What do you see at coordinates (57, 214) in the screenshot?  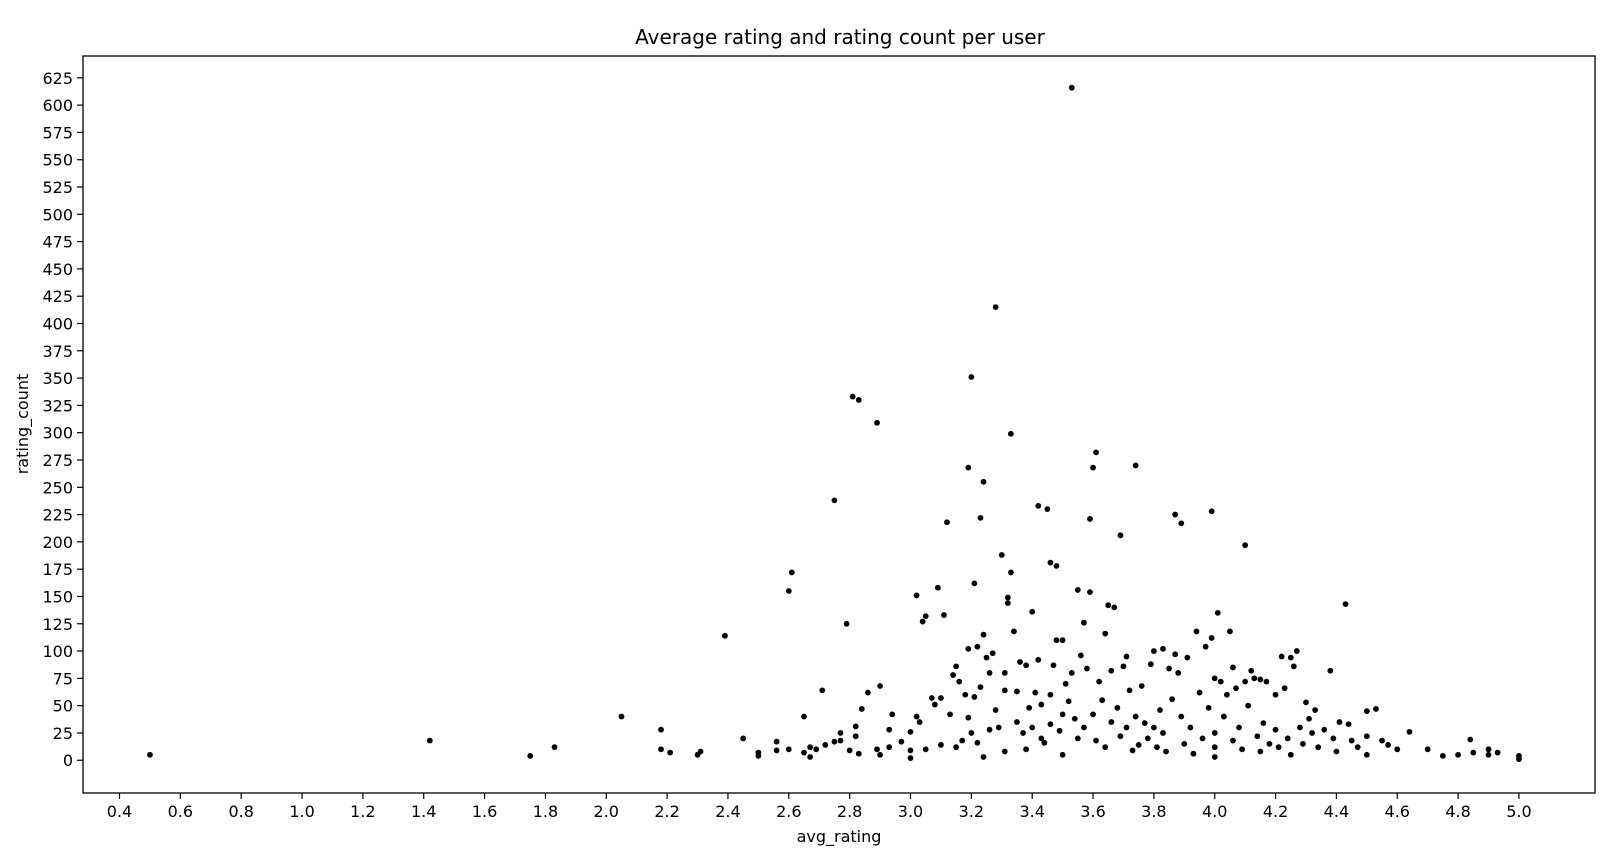 I see `y-tick-label: 500` at bounding box center [57, 214].